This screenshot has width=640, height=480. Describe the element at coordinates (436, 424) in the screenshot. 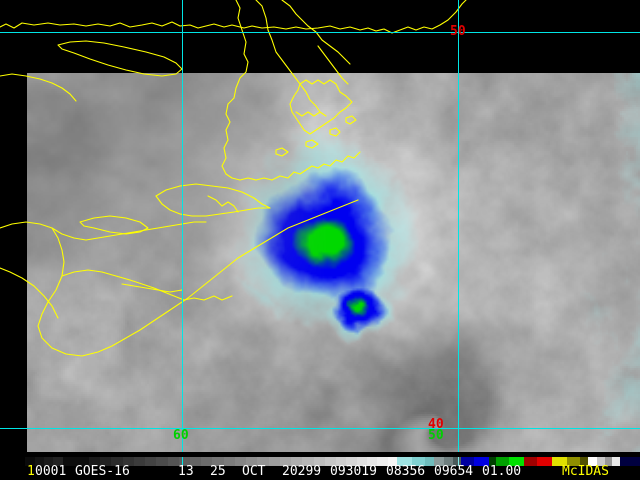

I see `latitude-label-40: 40` at that location.